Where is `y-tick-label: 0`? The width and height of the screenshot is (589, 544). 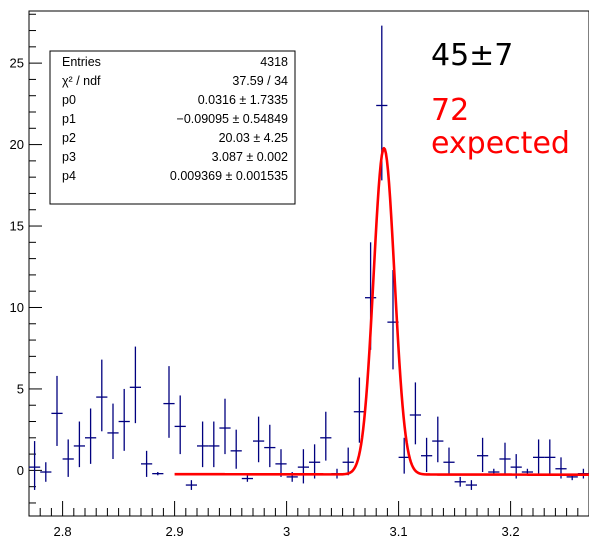 y-tick-label: 0 is located at coordinates (20, 470).